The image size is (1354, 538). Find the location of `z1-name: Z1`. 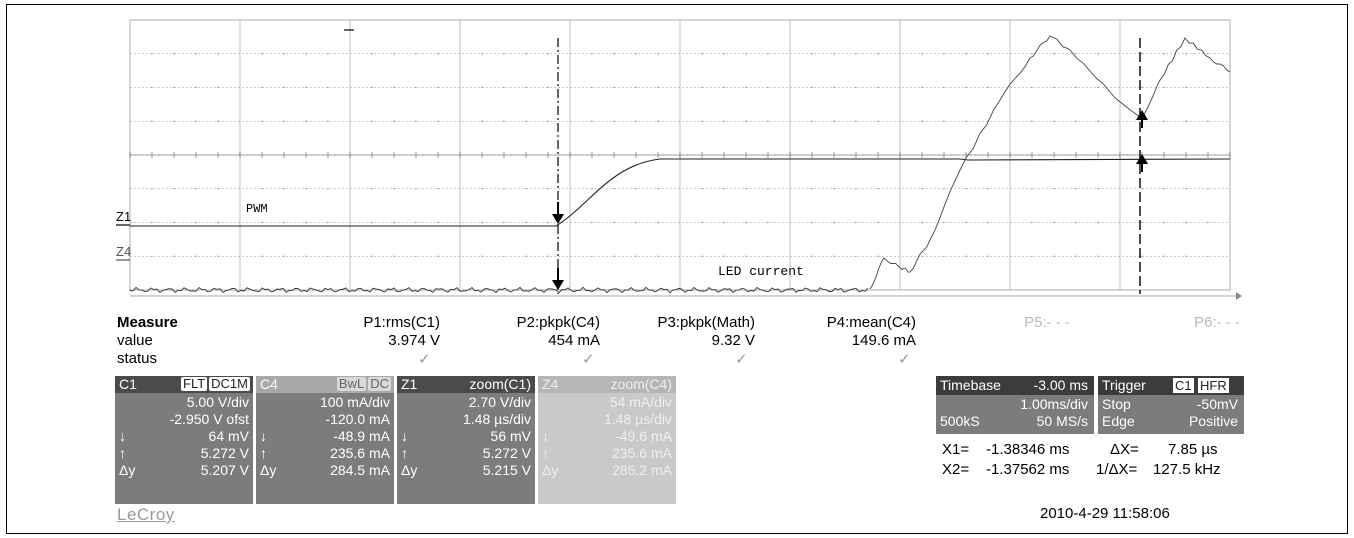

z1-name: Z1 is located at coordinates (409, 384).